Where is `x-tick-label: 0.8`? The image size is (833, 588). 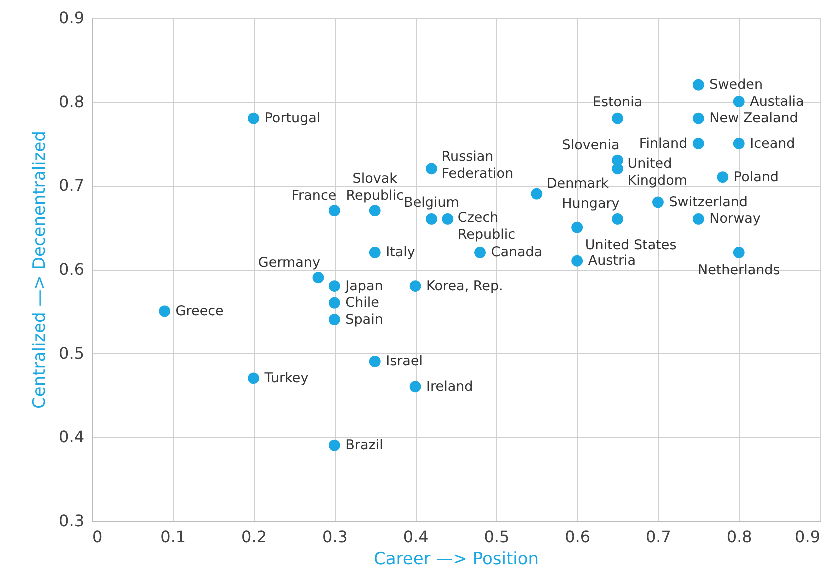 x-tick-label: 0.8 is located at coordinates (739, 537).